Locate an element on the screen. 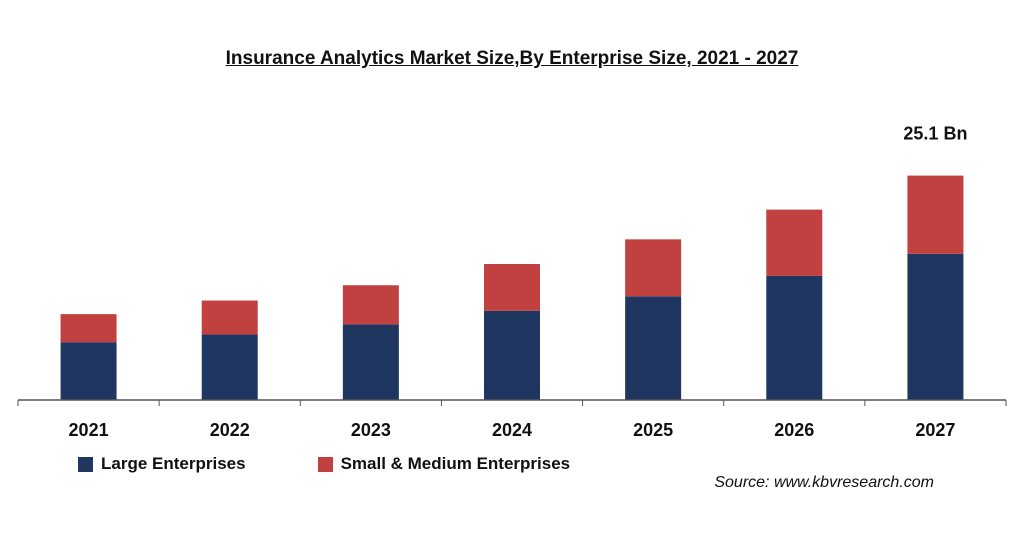  legend-swatch-large-enterprises is located at coordinates (85, 464).